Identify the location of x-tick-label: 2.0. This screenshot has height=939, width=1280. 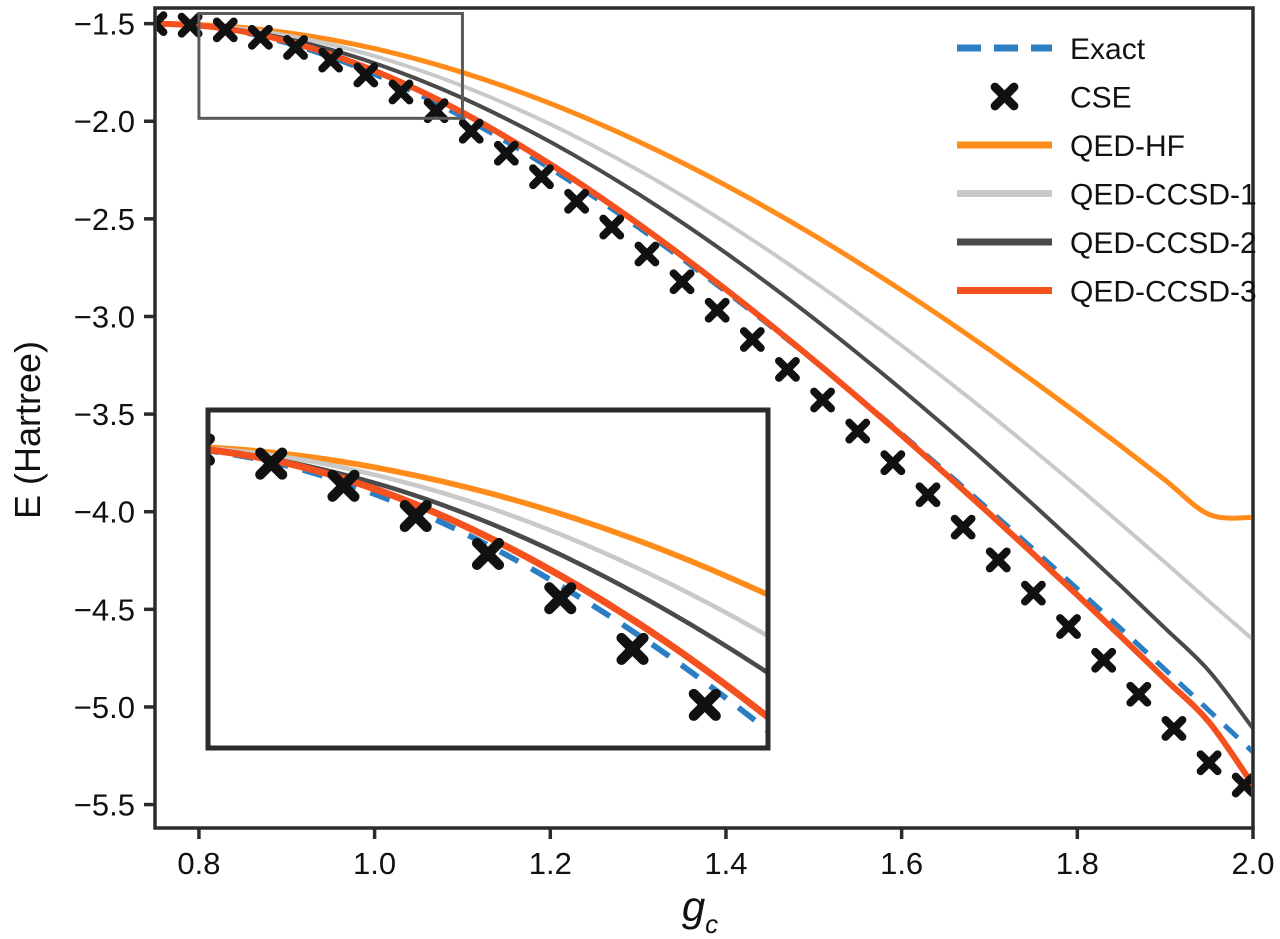
(1252, 863).